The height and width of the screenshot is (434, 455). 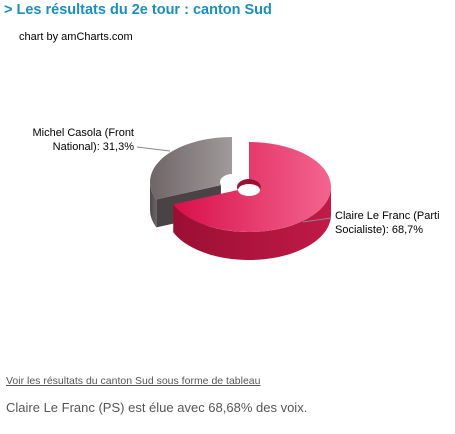 I want to click on page-title: > Les résultats du 2e tour : canton Sud, so click(x=138, y=10).